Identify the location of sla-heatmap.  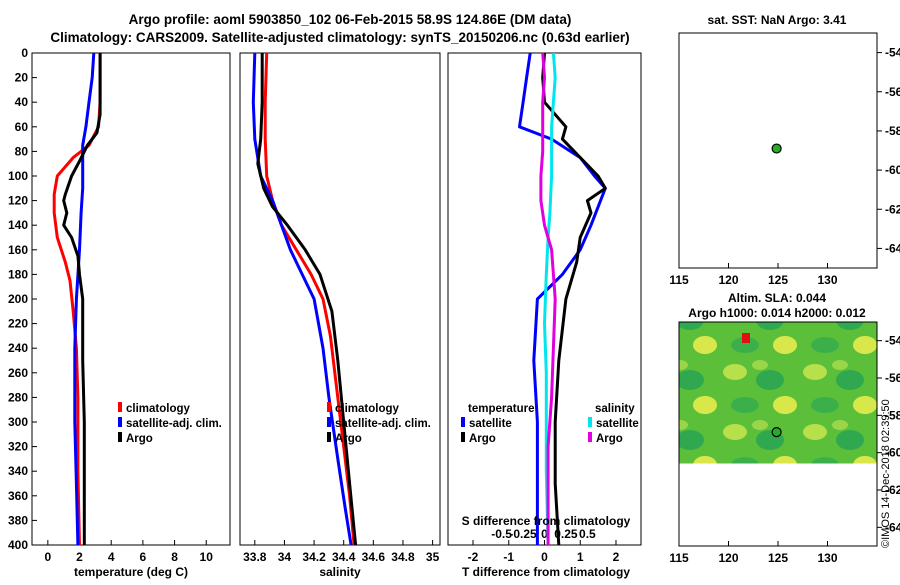
(778, 393).